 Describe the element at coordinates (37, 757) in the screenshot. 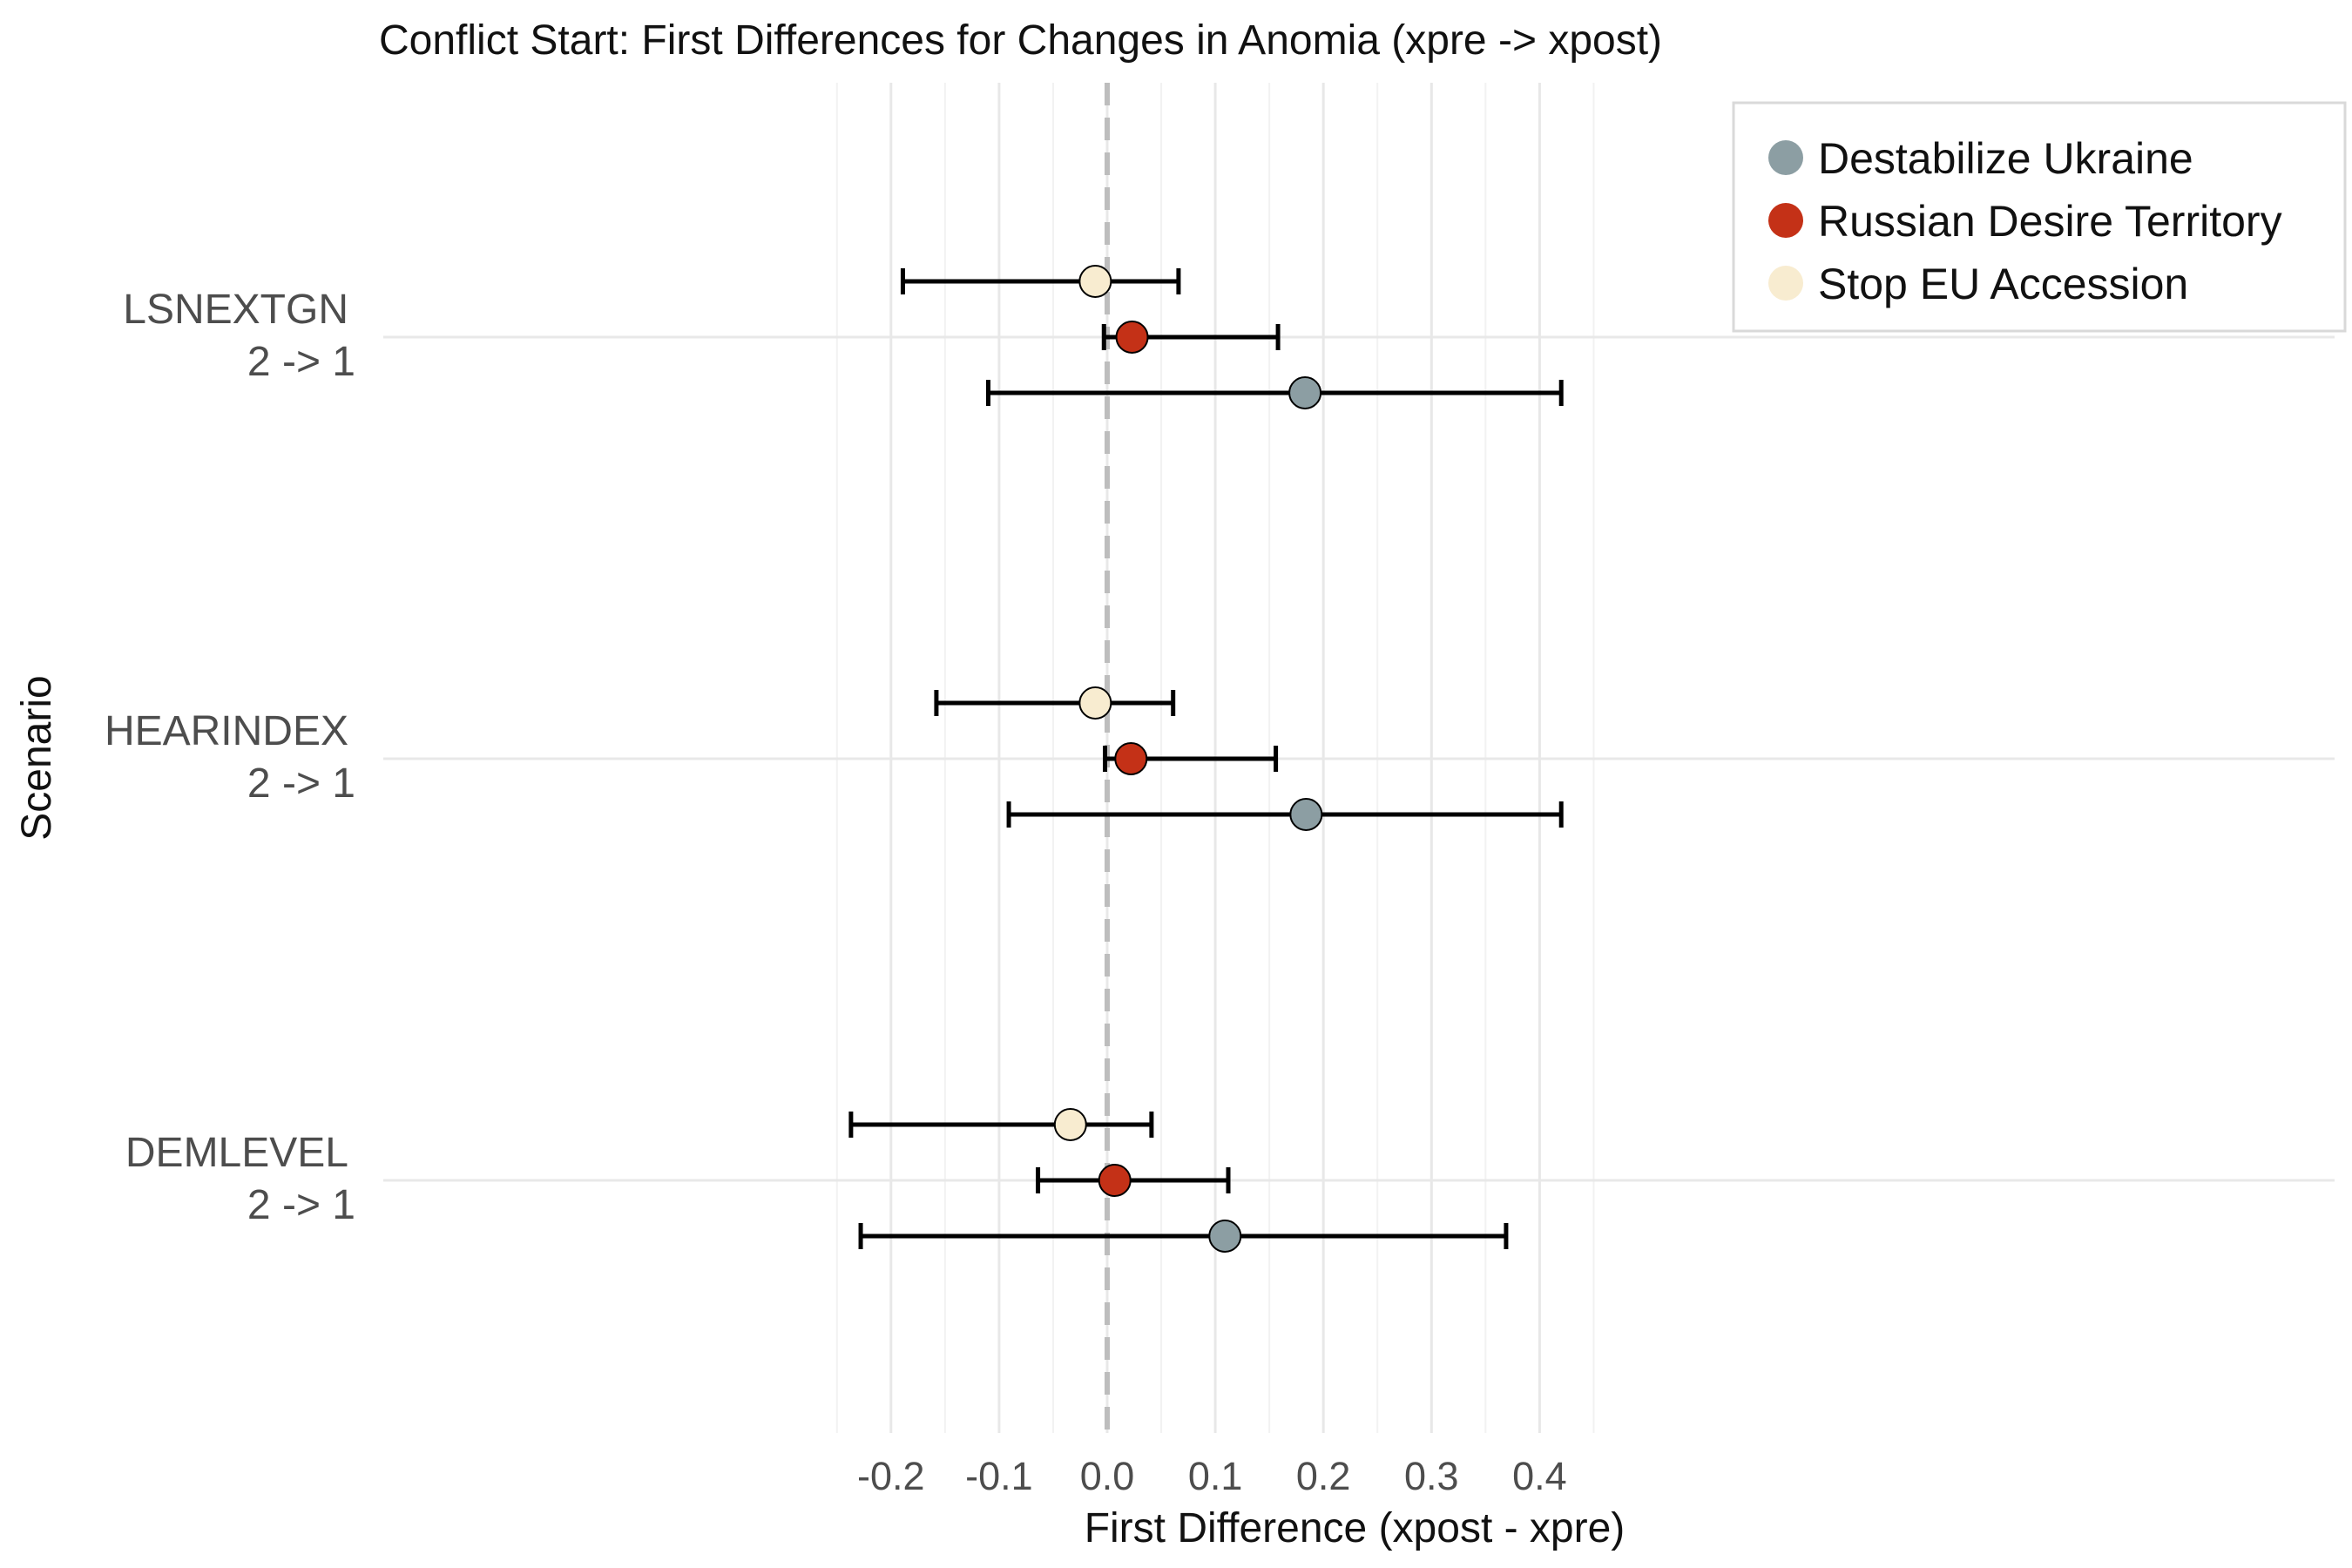

I see `y-axis-title: Scenario` at that location.